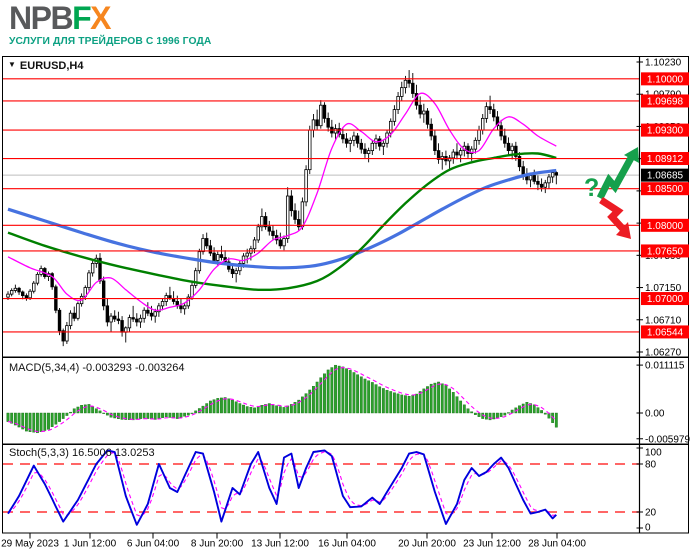 The image size is (691, 549). I want to click on svg-text: 1.10000, so click(665, 79).